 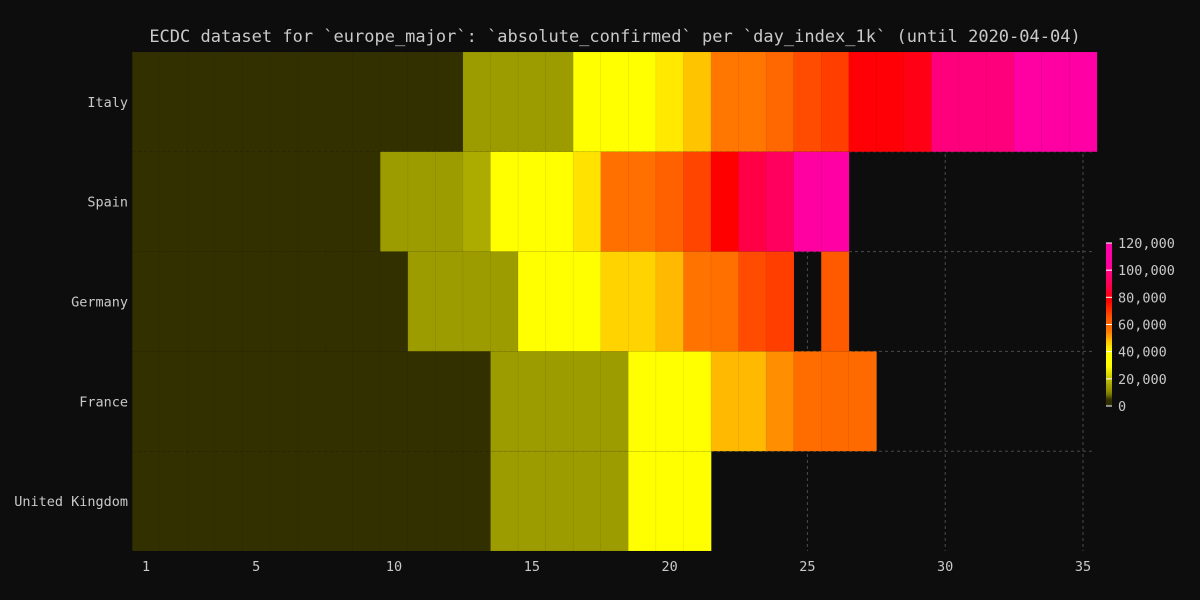 I want to click on y-tick-label: Germany, so click(x=99, y=303).